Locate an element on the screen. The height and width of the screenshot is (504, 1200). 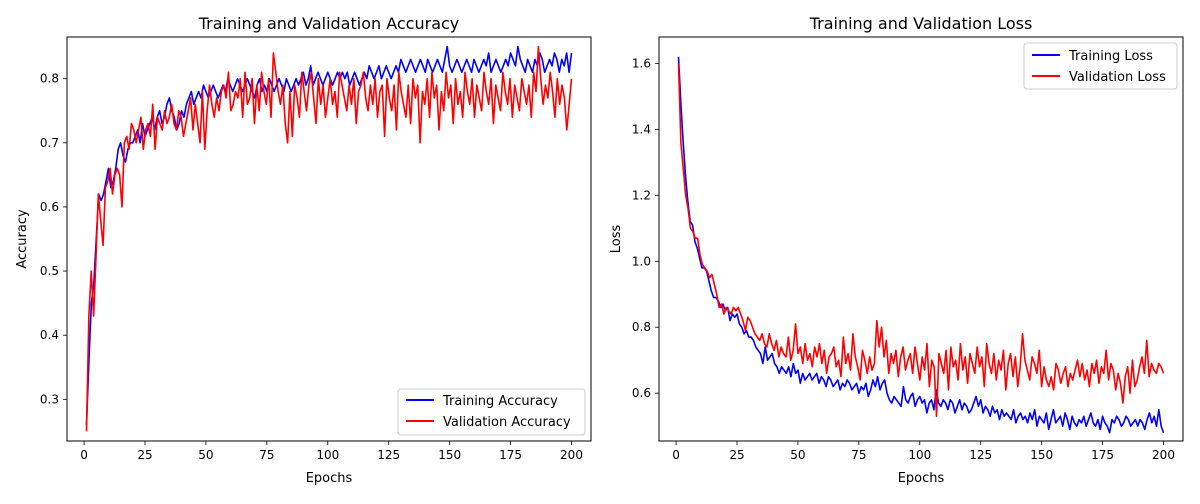
legend-label-training-loss: Training Loss is located at coordinates (1110, 56).